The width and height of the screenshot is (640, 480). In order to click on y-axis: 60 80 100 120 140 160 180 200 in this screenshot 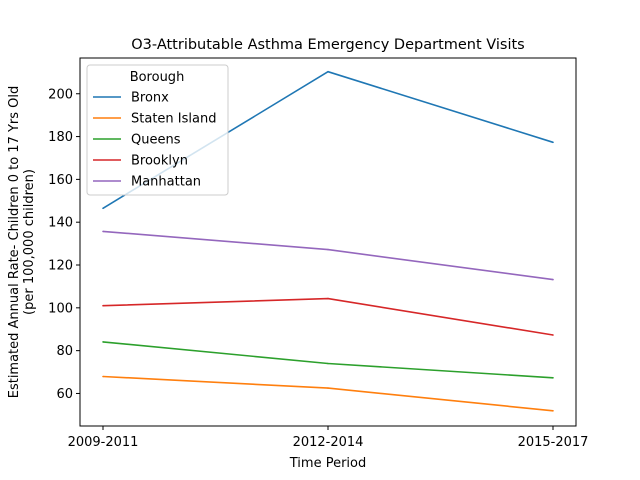, I will do `click(64, 244)`.